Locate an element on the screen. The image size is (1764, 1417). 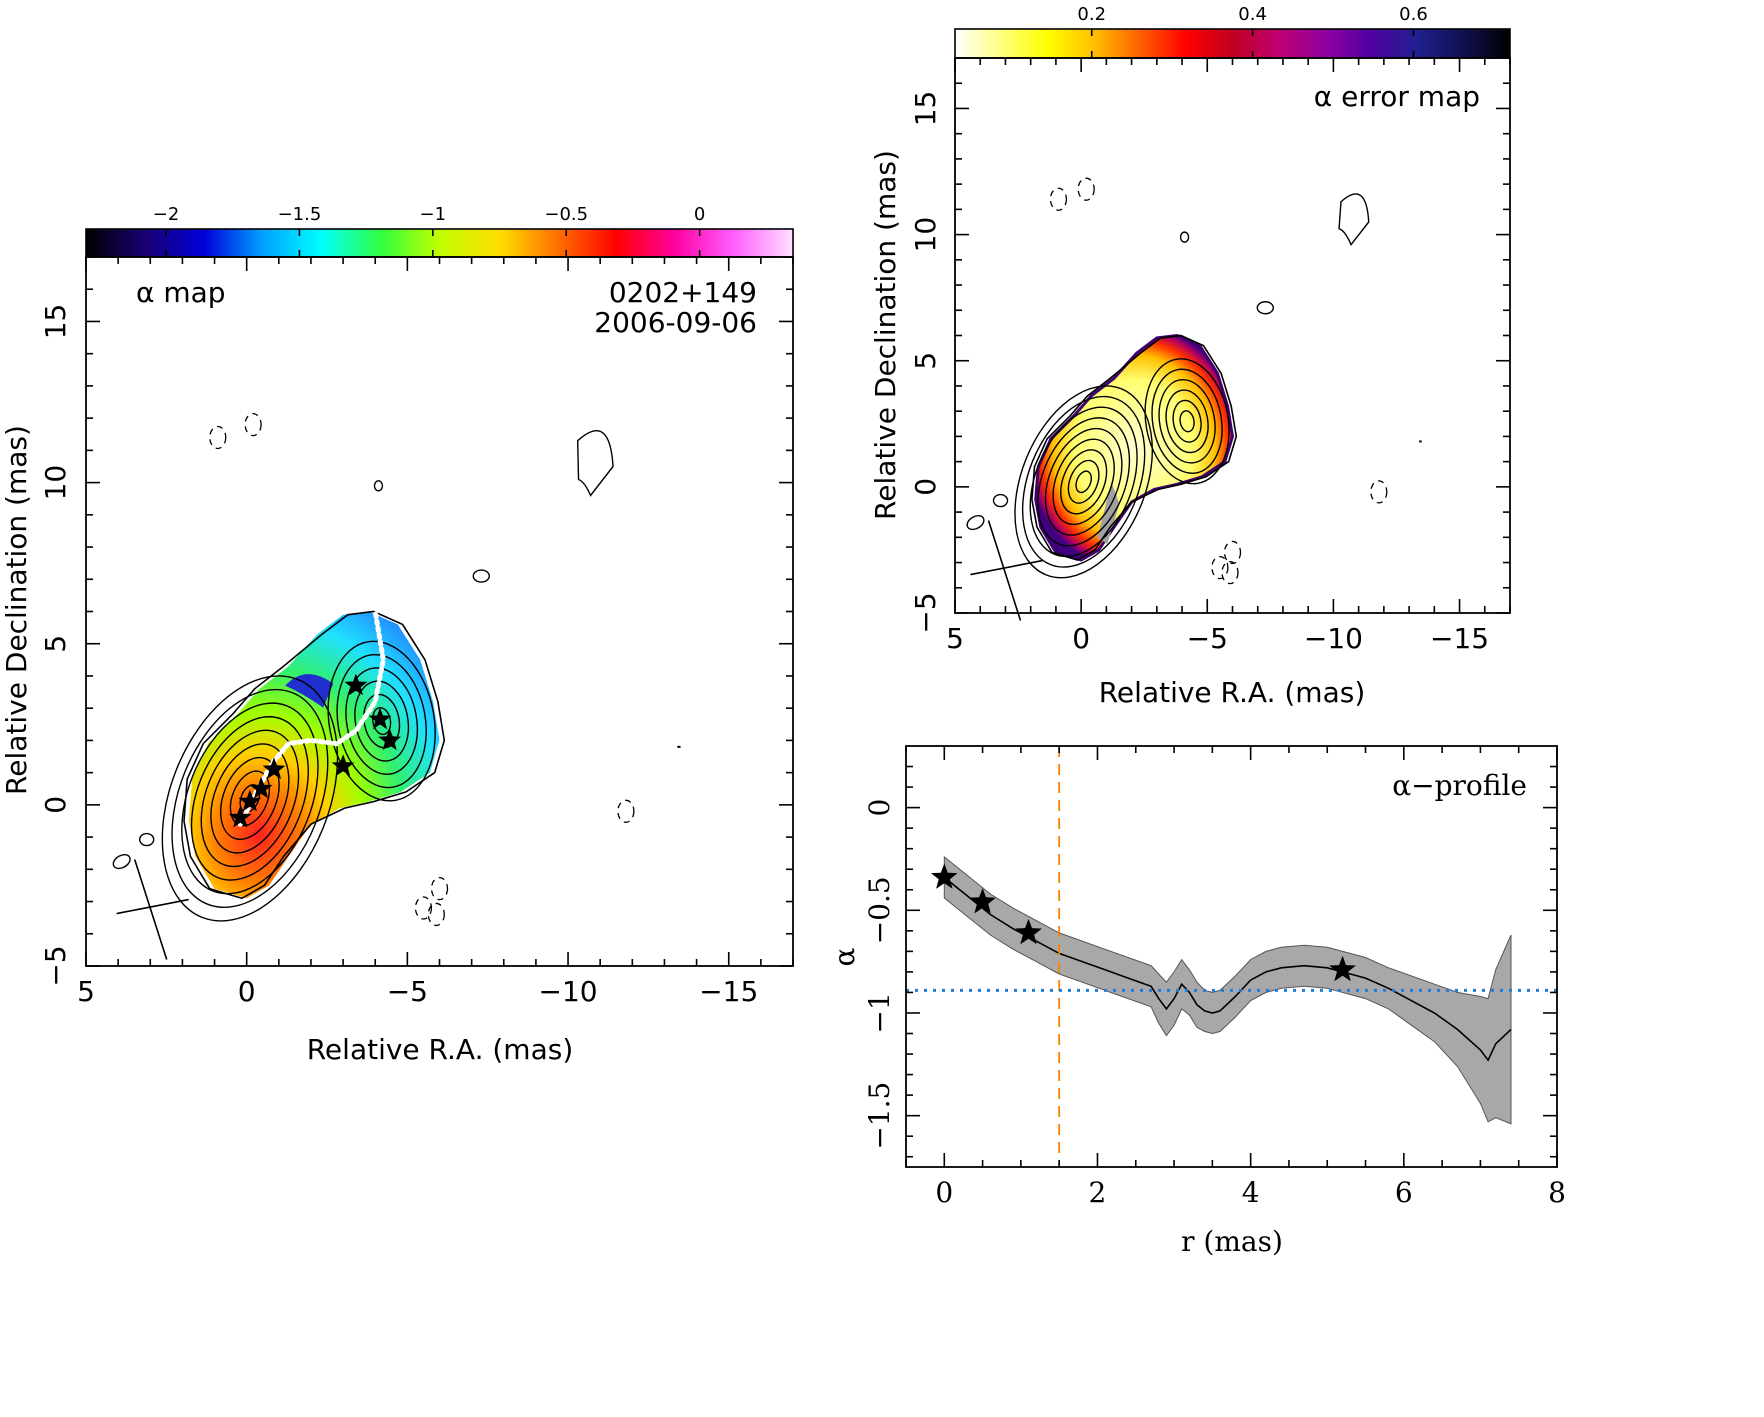
alpha-map-title: α map is located at coordinates (181, 292).